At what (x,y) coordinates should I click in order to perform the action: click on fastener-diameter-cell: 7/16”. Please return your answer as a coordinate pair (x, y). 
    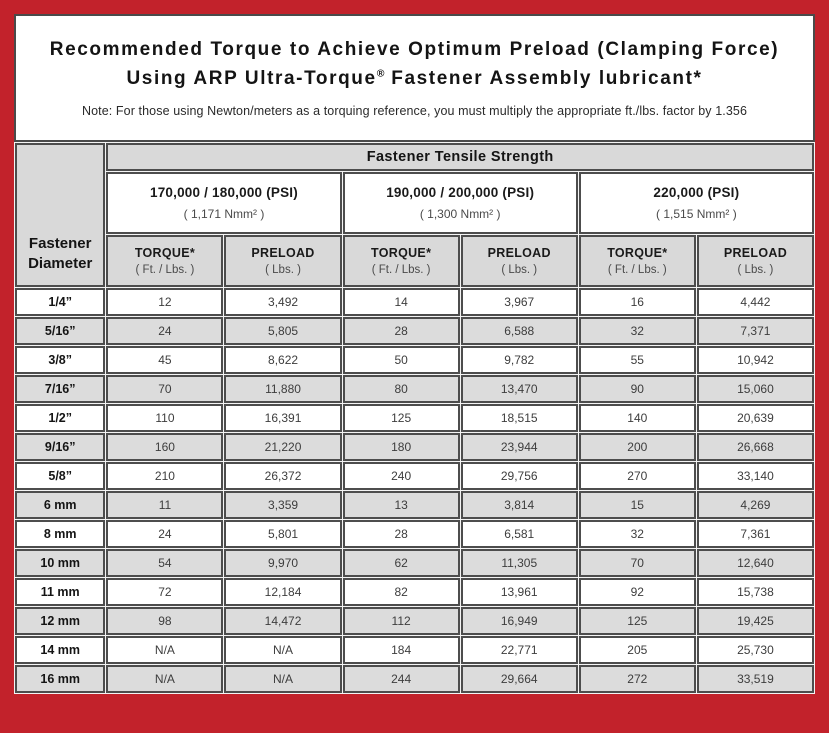
    Looking at the image, I should click on (60, 389).